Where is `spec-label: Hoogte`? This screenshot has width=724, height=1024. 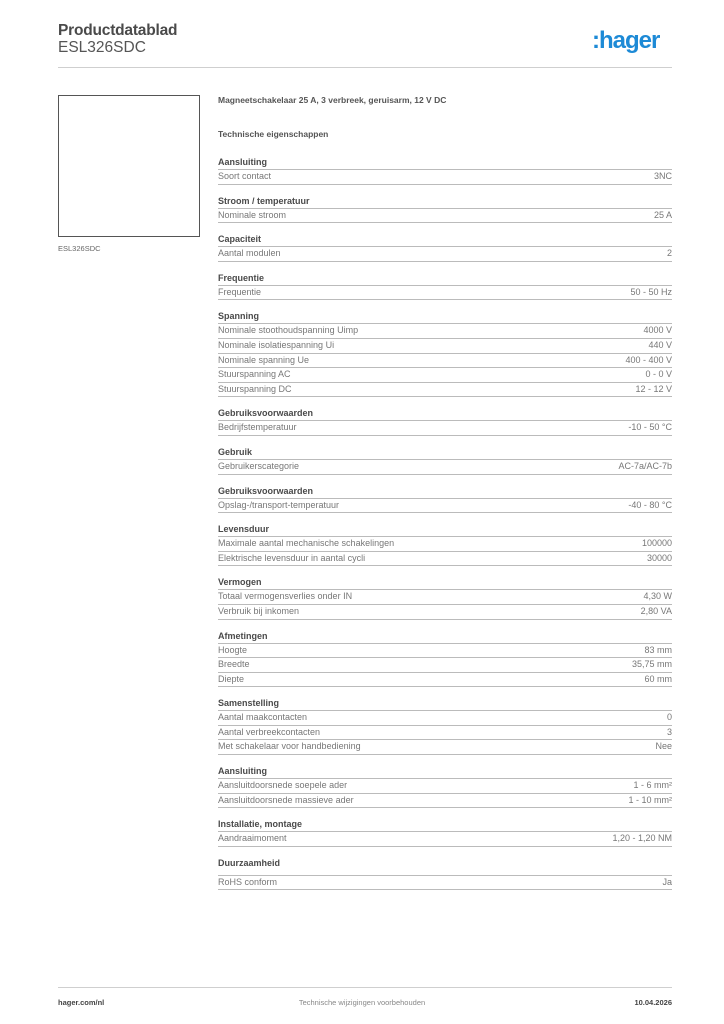
spec-label: Hoogte is located at coordinates (233, 649).